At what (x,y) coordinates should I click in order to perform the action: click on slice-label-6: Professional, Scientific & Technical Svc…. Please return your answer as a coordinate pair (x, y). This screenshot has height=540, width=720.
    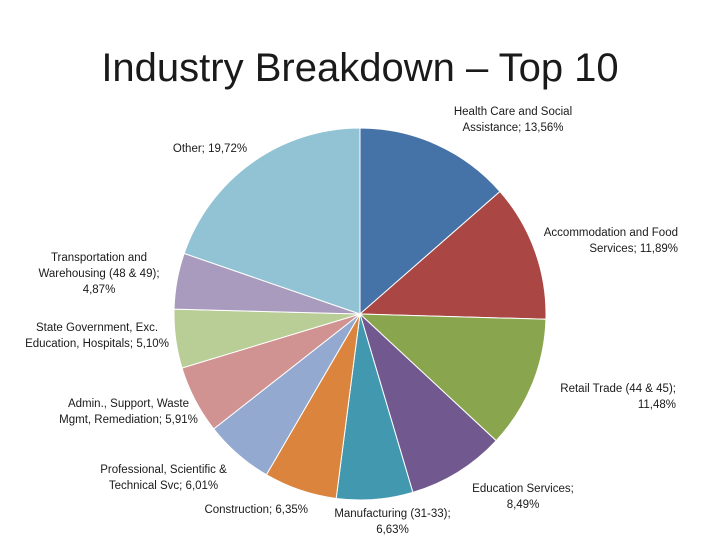
    Looking at the image, I should click on (163, 478).